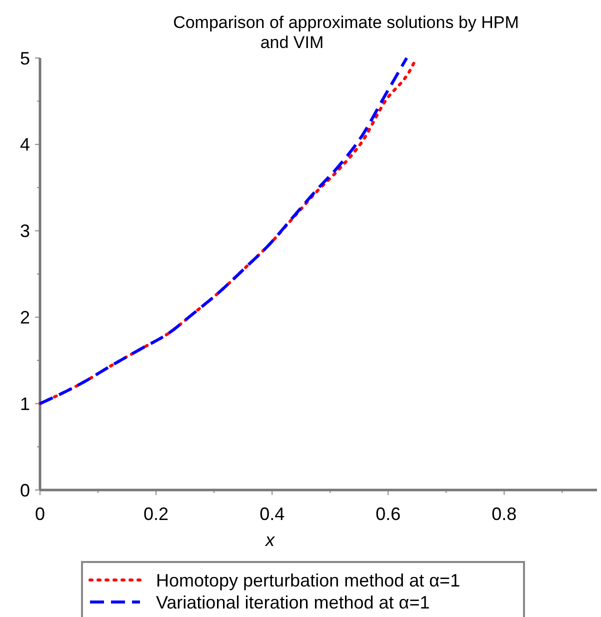 The height and width of the screenshot is (617, 601). Describe the element at coordinates (308, 580) in the screenshot. I see `legend-label: Homotopy perturbation method at α=1` at that location.